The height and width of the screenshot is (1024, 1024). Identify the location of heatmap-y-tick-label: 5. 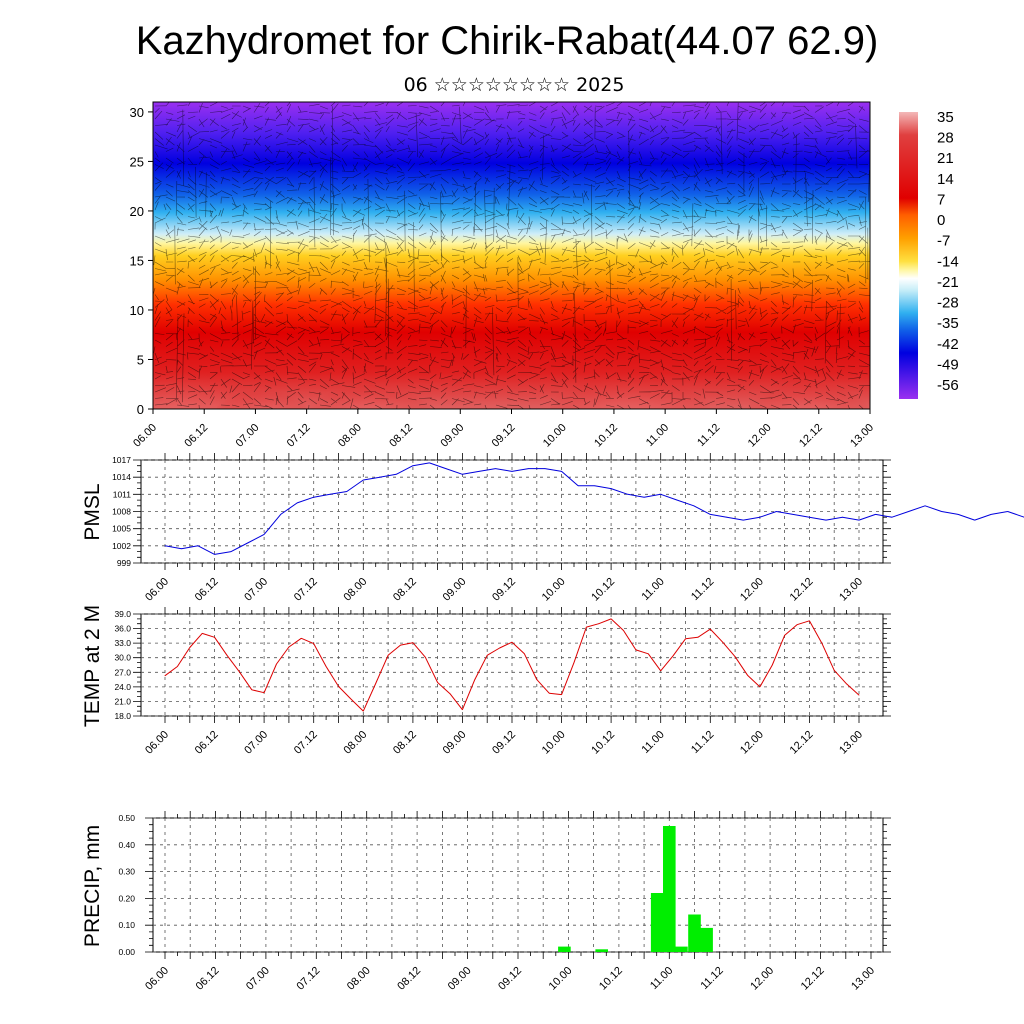
(140, 359).